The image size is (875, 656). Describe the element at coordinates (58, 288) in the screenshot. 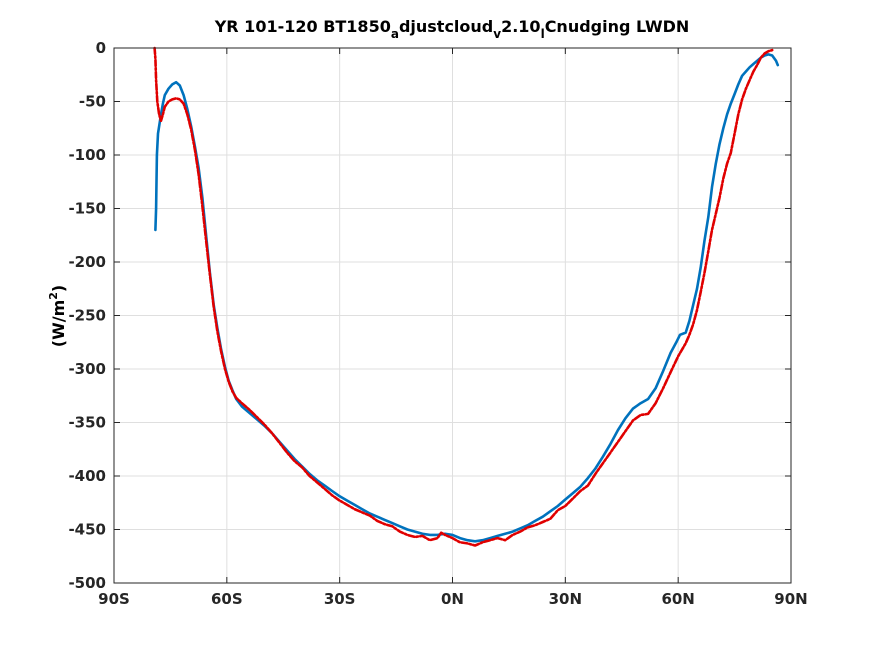

I see `y-axis-label-close: )` at that location.